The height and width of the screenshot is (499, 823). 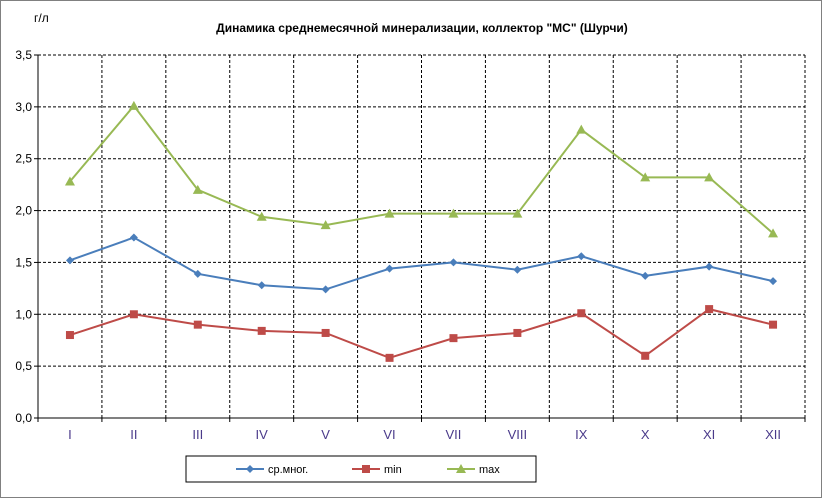 What do you see at coordinates (23, 55) in the screenshot?
I see `y-tick-label: 3,5` at bounding box center [23, 55].